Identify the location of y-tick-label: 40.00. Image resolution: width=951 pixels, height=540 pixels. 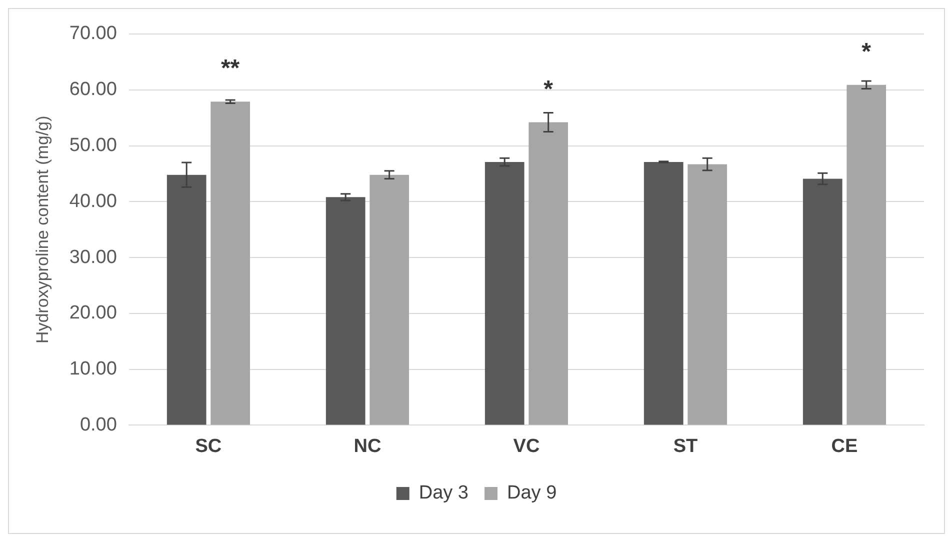
(93, 201).